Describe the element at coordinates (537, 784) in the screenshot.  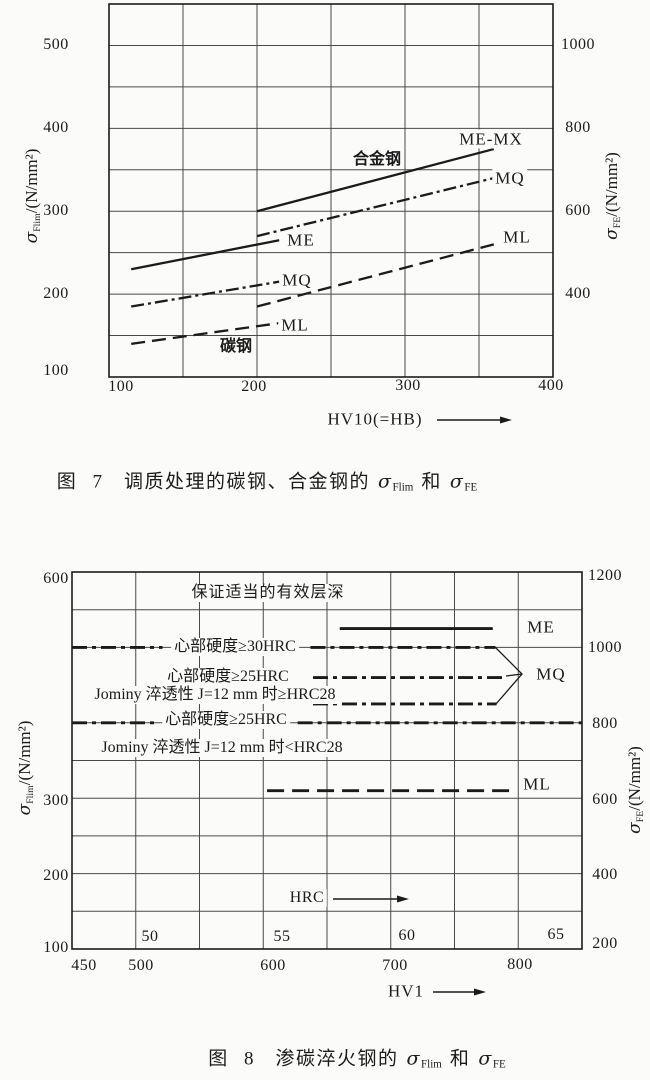
I see `fig8-series-label-ml: ML` at that location.